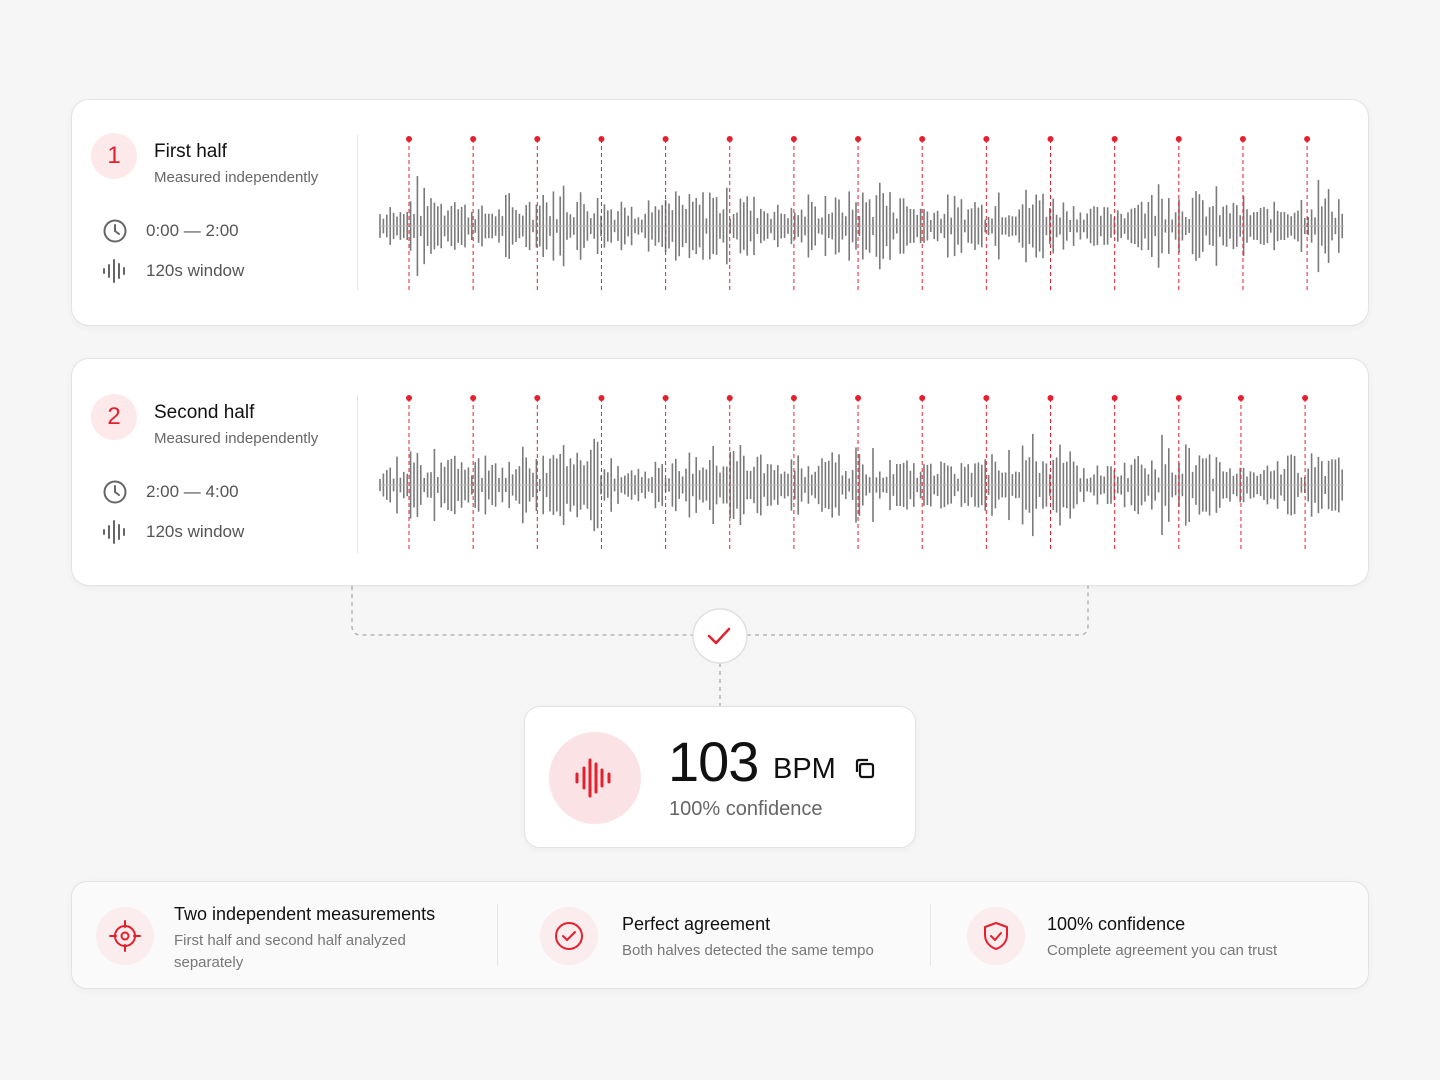 Image resolution: width=1440 pixels, height=1080 pixels. Describe the element at coordinates (192, 230) in the screenshot. I see `time-range: 0:00 — 2:00` at that location.